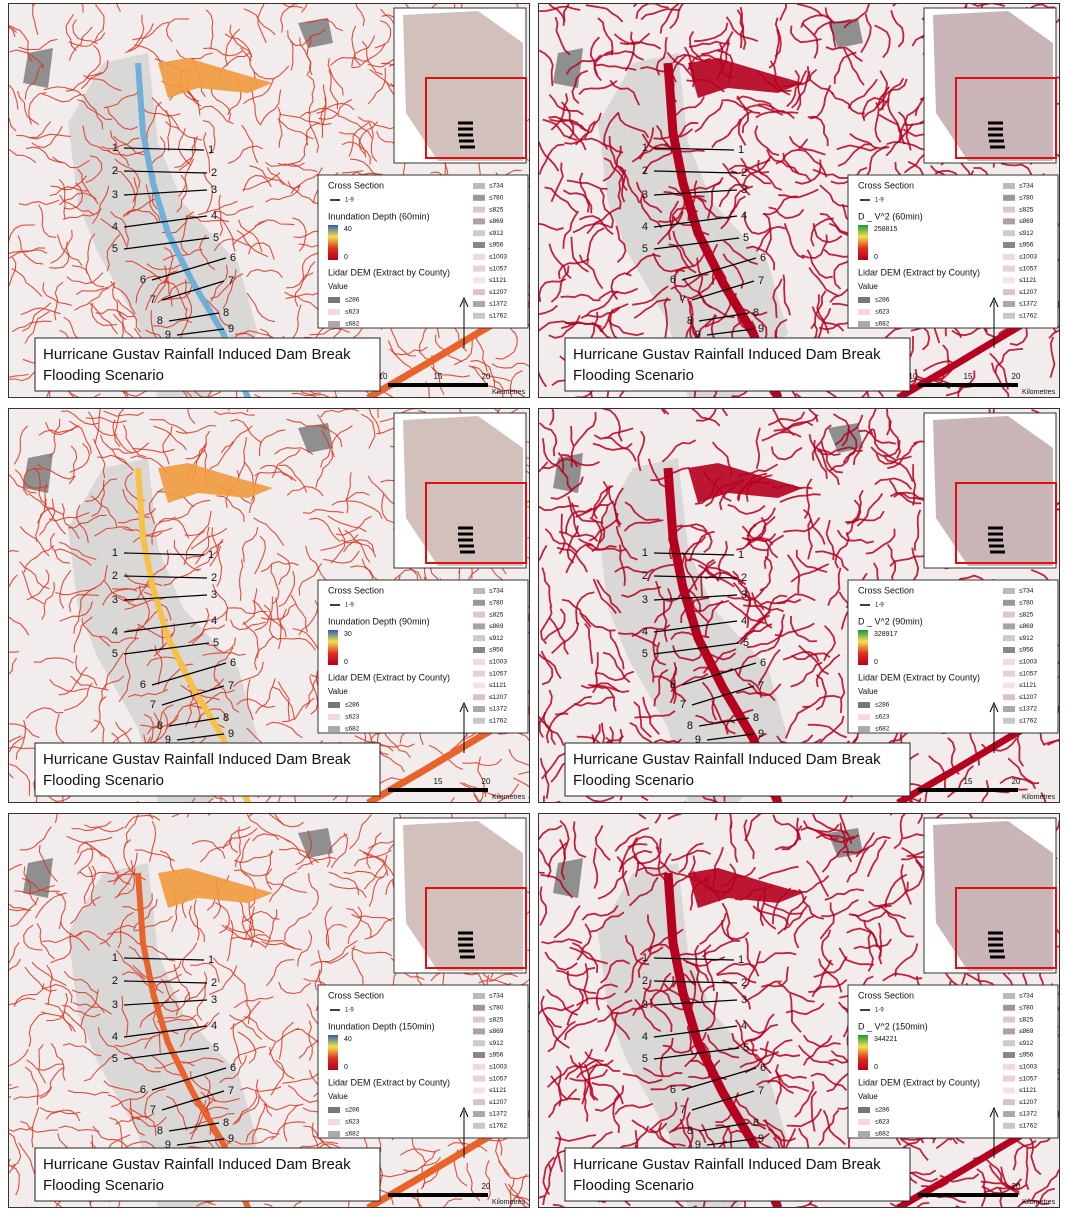 The height and width of the screenshot is (1218, 1065). Describe the element at coordinates (486, 376) in the screenshot. I see `scale-label: 20` at that location.